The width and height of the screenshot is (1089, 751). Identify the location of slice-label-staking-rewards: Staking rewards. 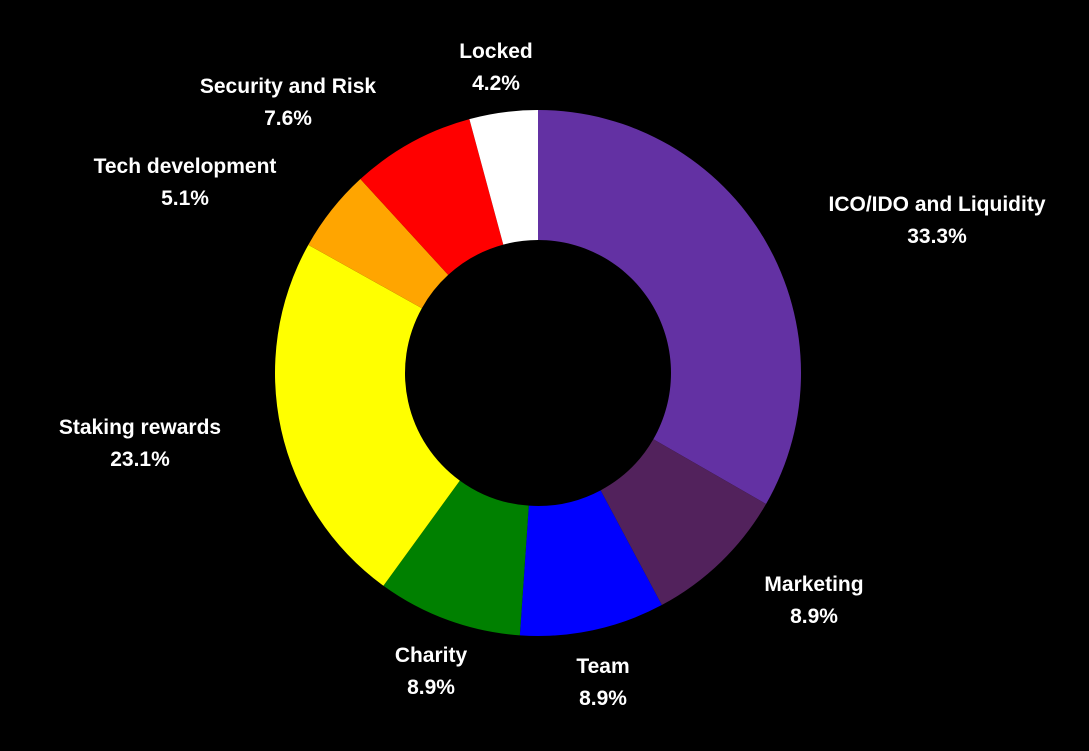
(140, 427).